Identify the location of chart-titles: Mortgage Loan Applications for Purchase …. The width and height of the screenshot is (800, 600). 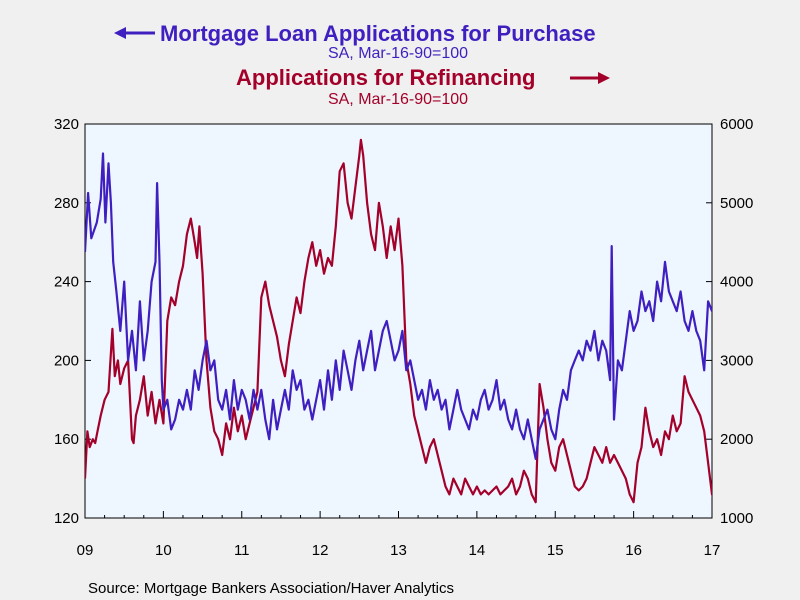
(362, 64).